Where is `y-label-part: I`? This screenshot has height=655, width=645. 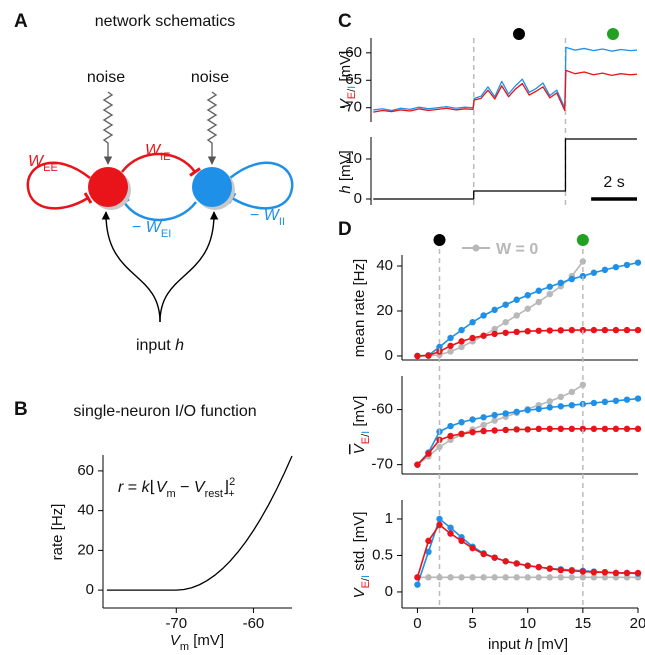 y-label-part: I is located at coordinates (366, 576).